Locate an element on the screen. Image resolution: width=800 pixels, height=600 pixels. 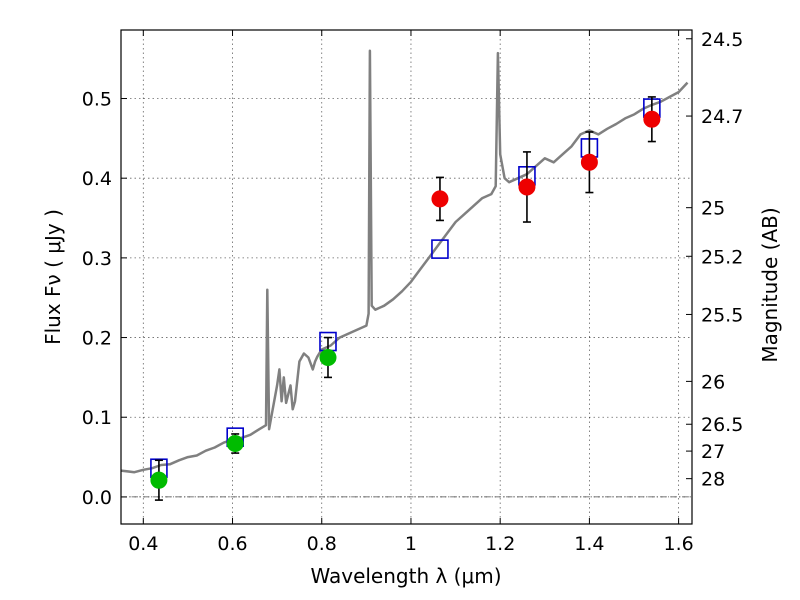
x-tick-label: 0.4 is located at coordinates (143, 544).